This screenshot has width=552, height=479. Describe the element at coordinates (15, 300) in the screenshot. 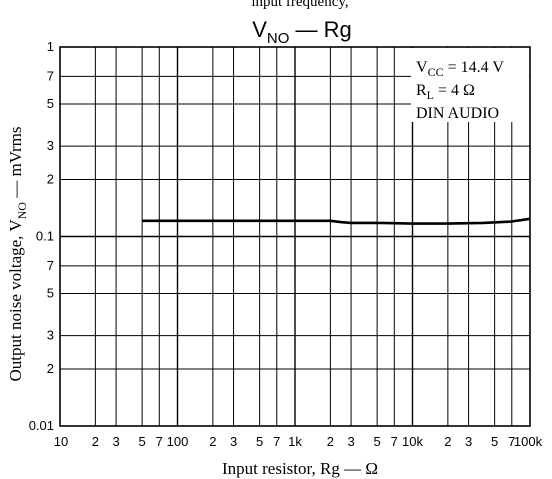

I see `y-axis-label-prefix: Output noise voltage, V` at that location.